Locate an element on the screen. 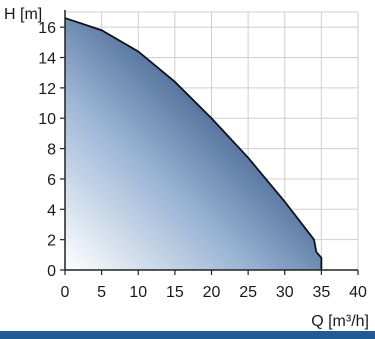  y-tick-label: 4 is located at coordinates (51, 210).